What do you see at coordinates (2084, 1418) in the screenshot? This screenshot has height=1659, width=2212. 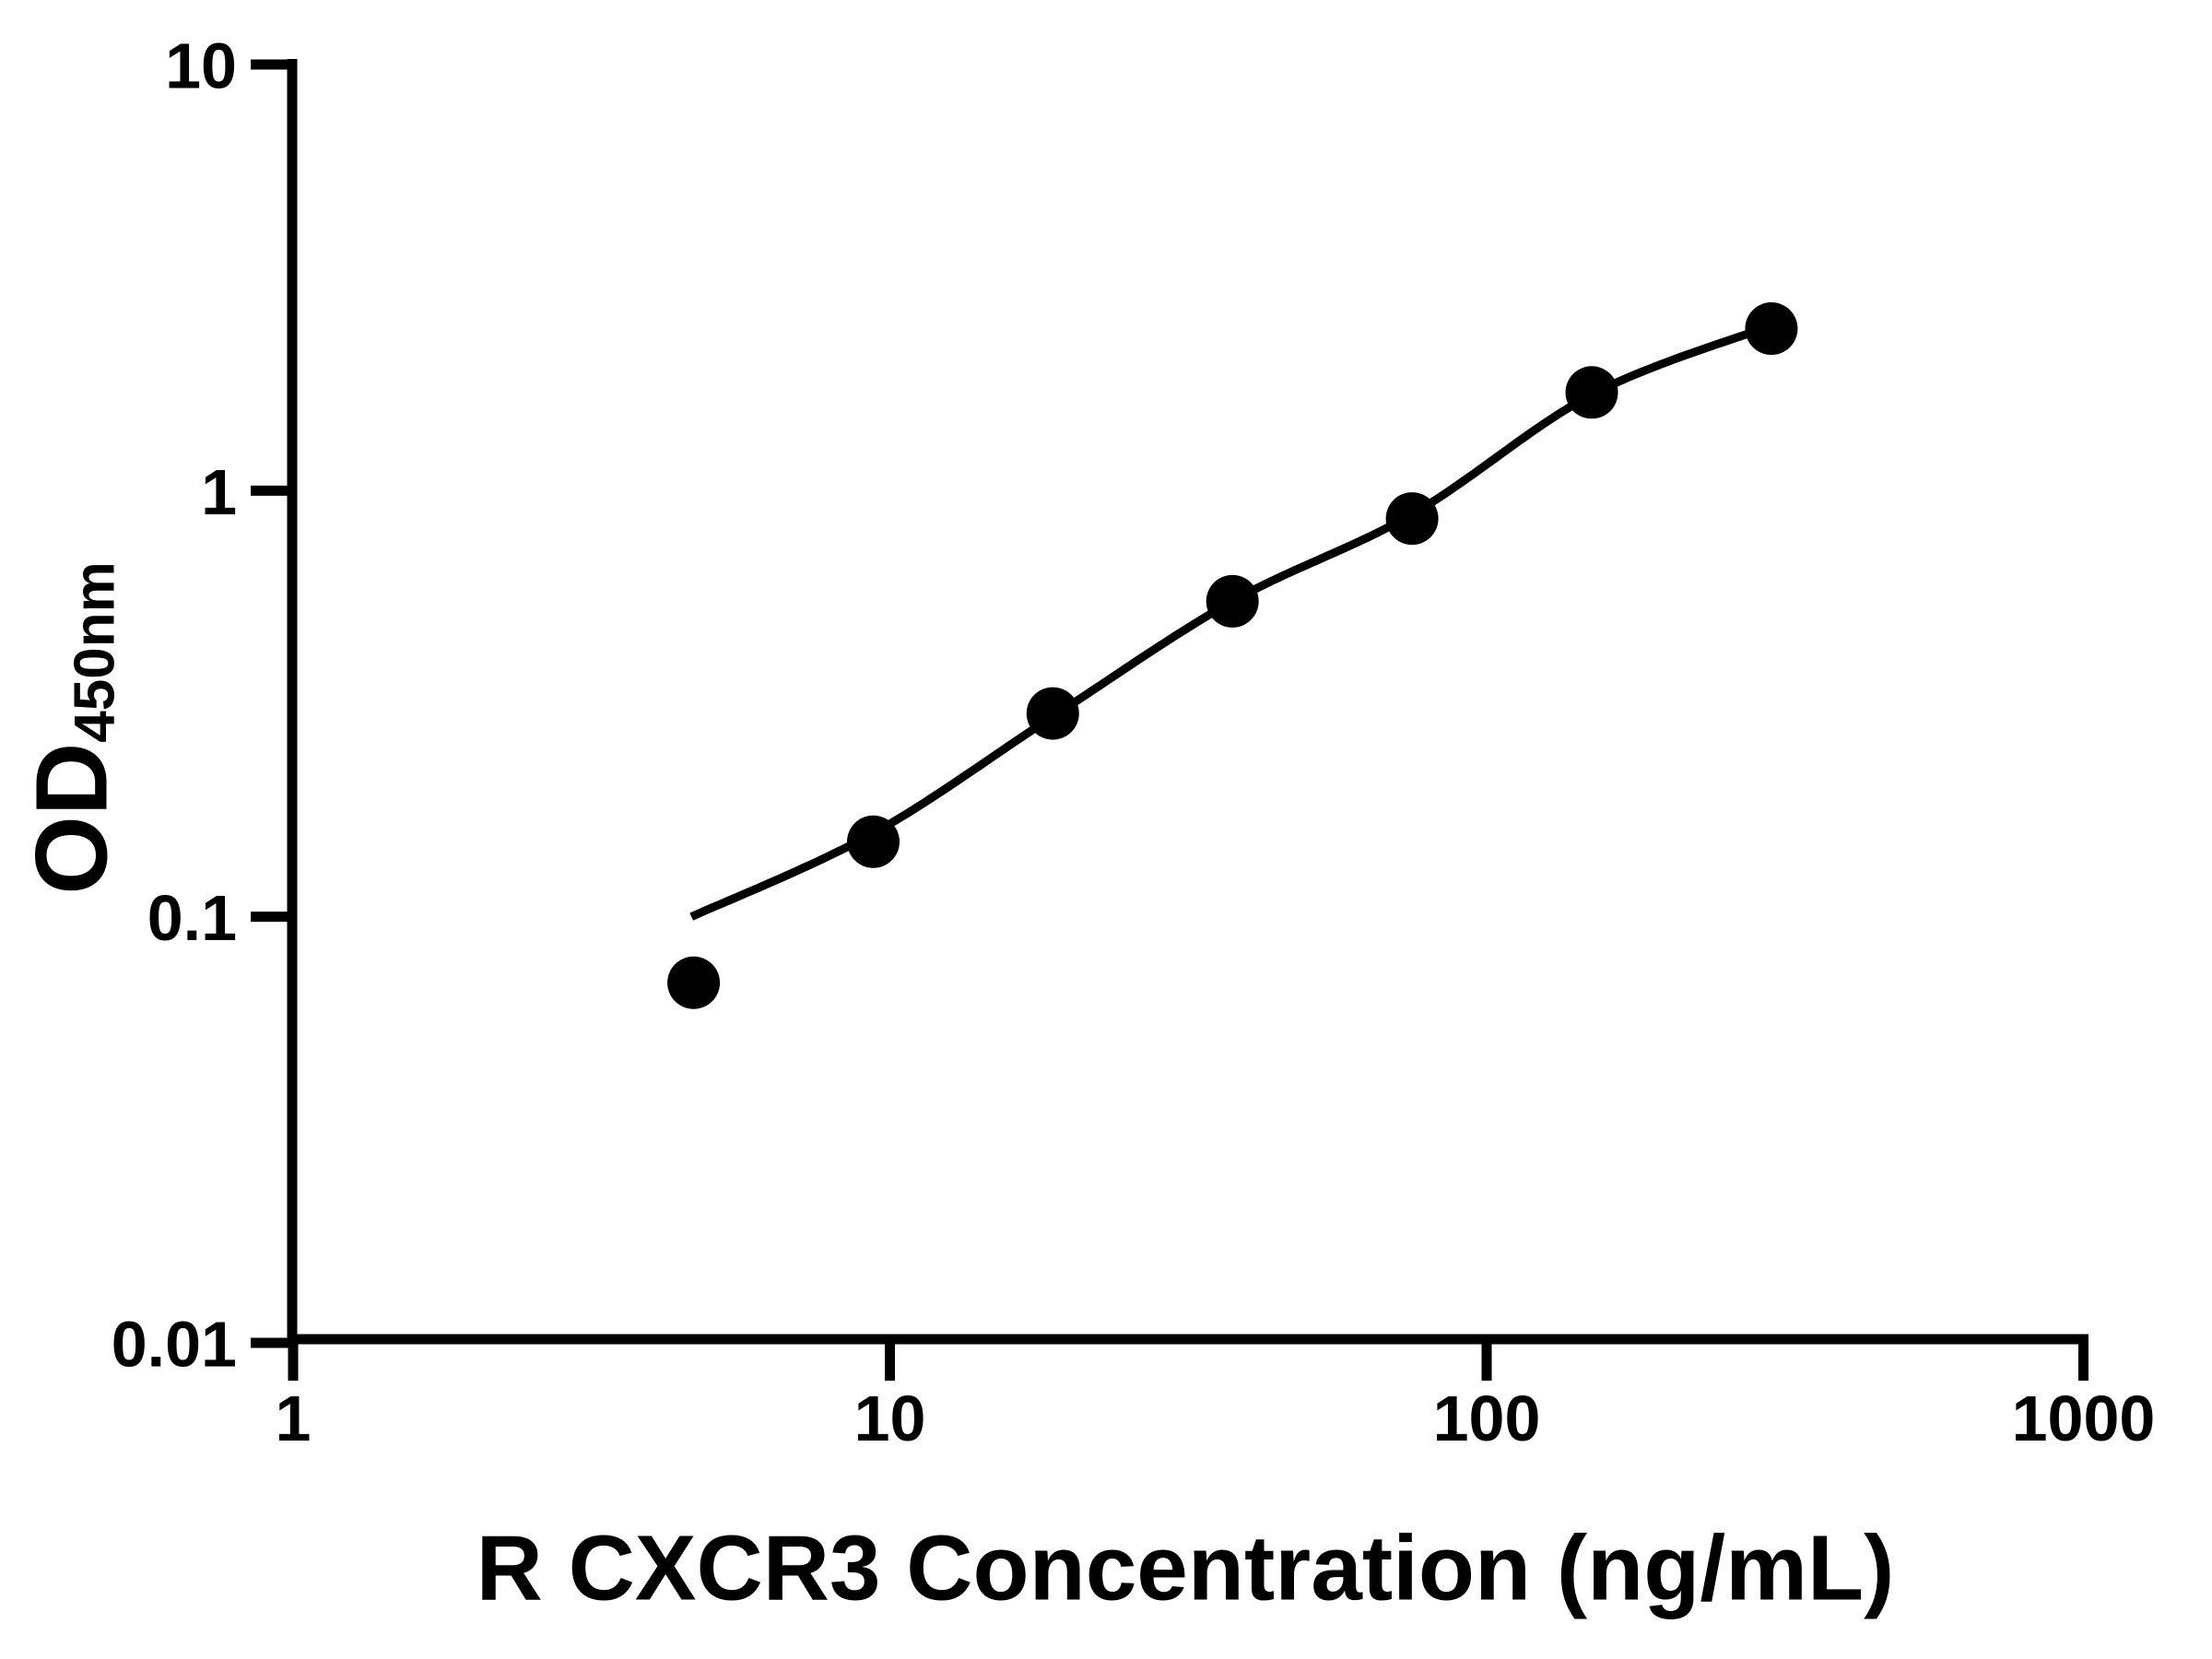 I see `x-tick-label: 1000` at bounding box center [2084, 1418].